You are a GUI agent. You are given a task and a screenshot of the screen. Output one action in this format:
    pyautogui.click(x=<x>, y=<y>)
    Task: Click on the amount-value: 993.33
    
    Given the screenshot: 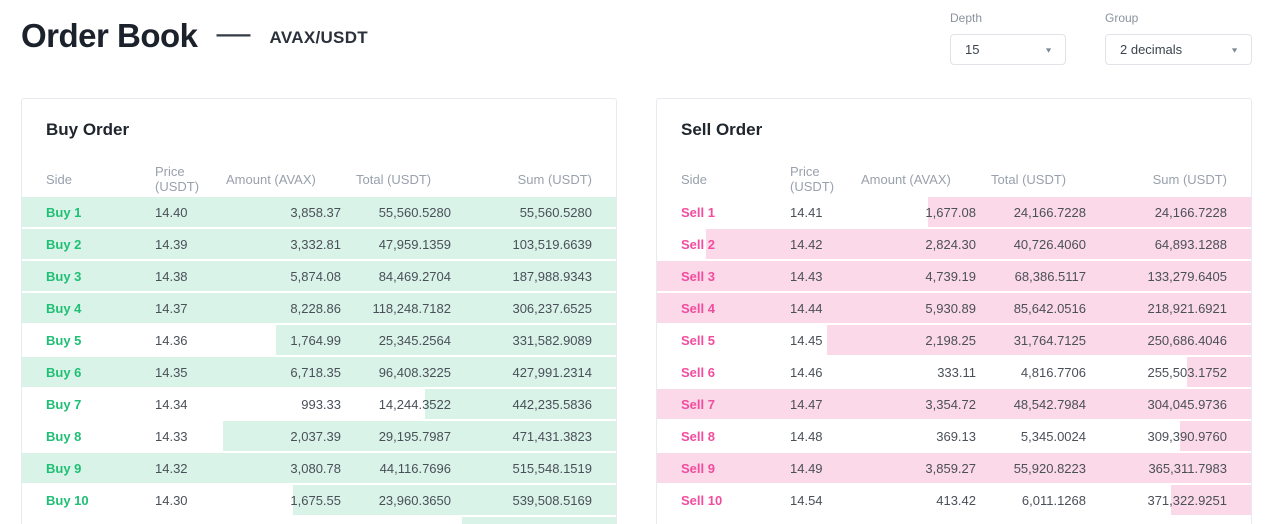 What is the action you would take?
    pyautogui.click(x=321, y=404)
    